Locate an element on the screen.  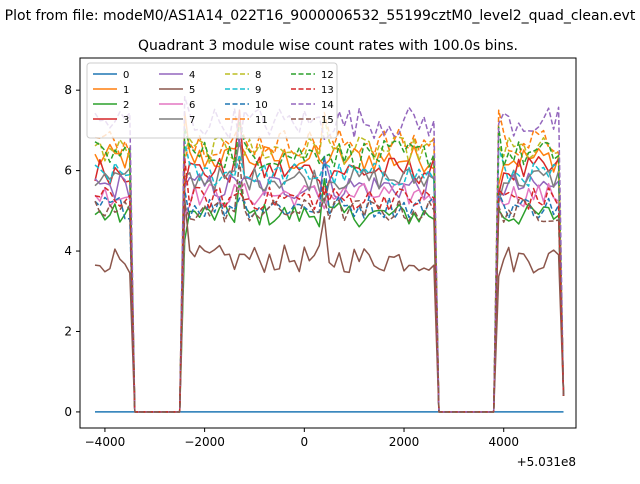
x-tick-label: −2000 is located at coordinates (204, 442).